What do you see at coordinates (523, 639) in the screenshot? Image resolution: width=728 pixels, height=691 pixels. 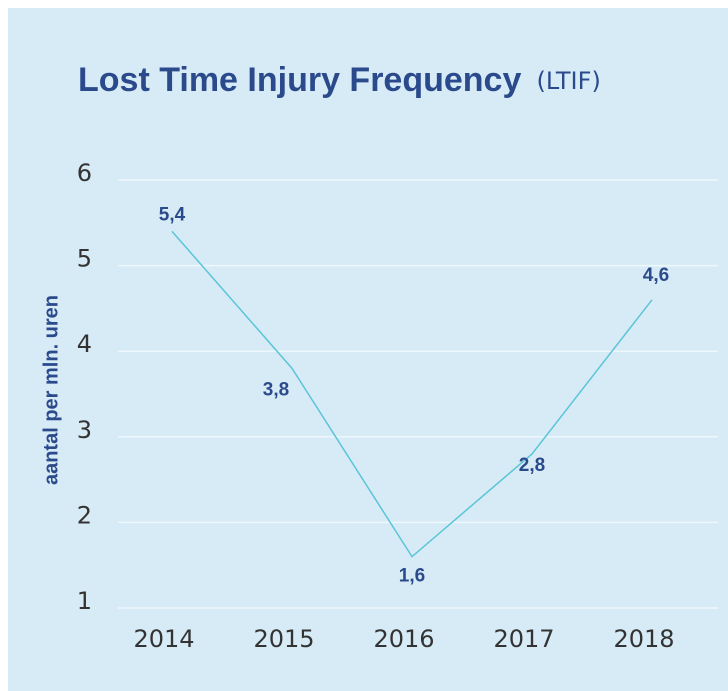 I see `x-tick-label: 2017` at bounding box center [523, 639].